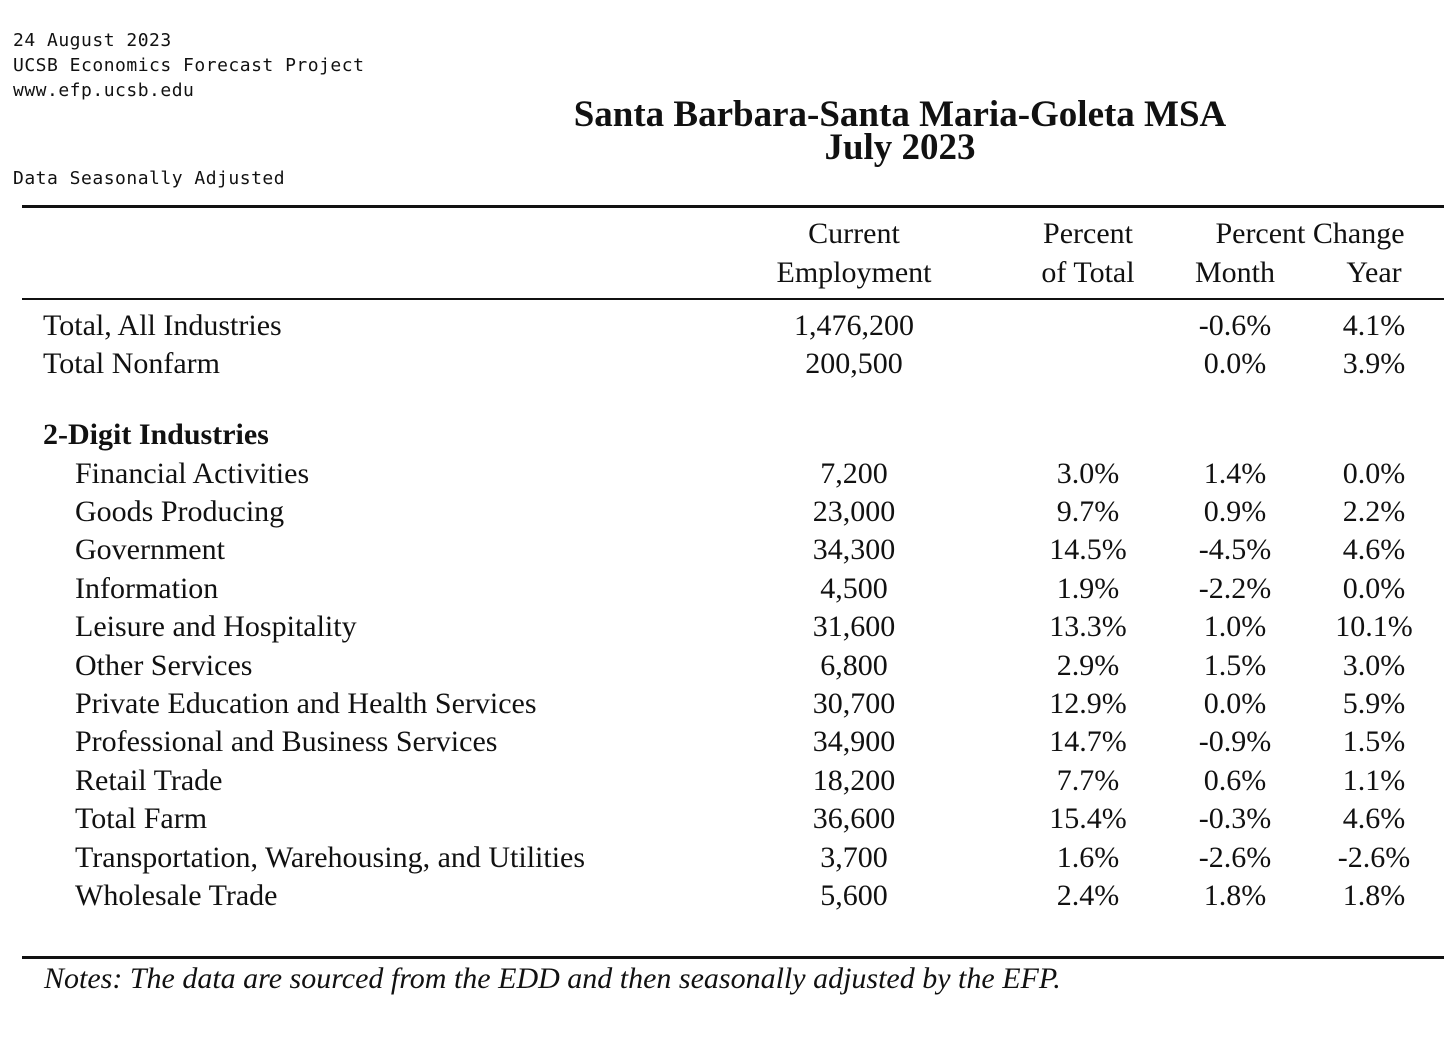 The width and height of the screenshot is (1456, 1059). What do you see at coordinates (1235, 741) in the screenshot?
I see `row-month-change: -0.9%` at bounding box center [1235, 741].